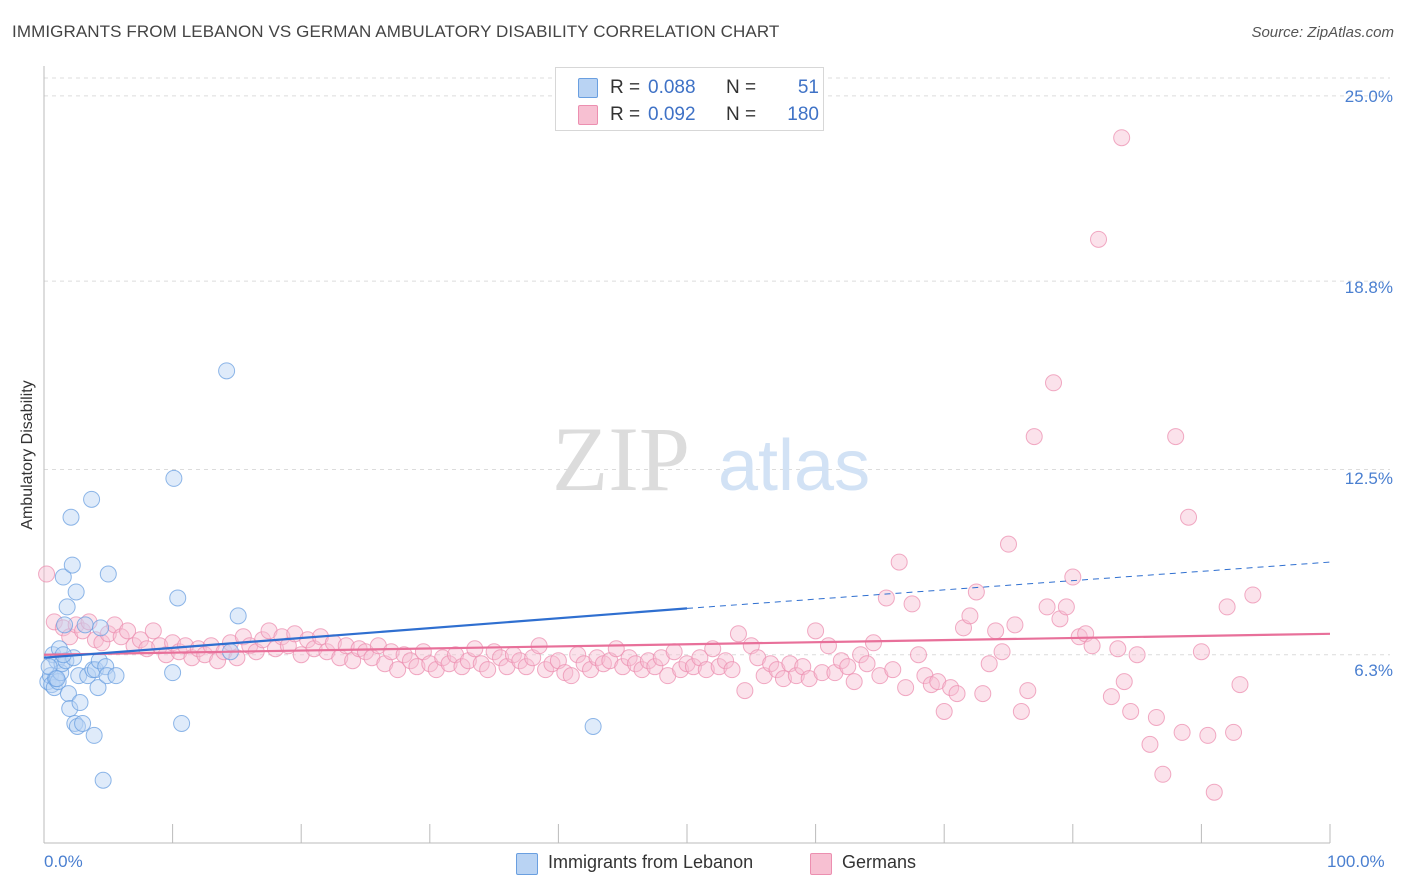 This screenshot has height=892, width=1406. What do you see at coordinates (527, 864) in the screenshot?
I see `lebanon-legend-swatch` at bounding box center [527, 864].